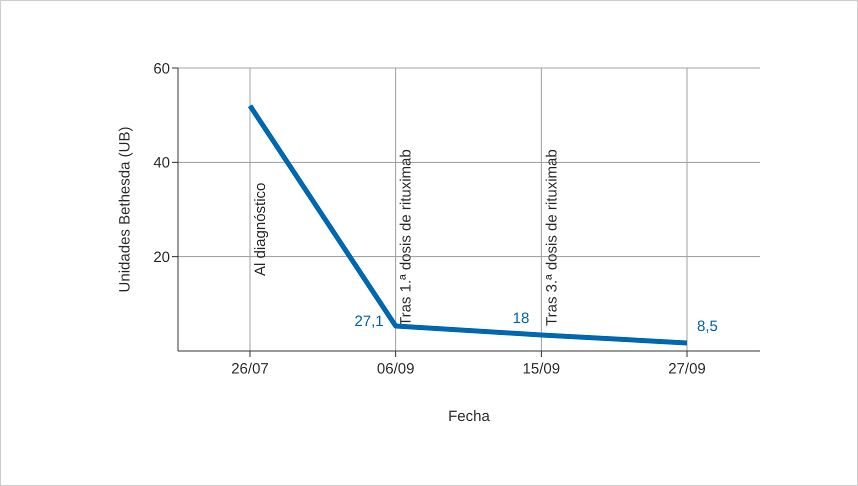 Image resolution: width=858 pixels, height=486 pixels. Describe the element at coordinates (161, 257) in the screenshot. I see `y-tick-label: 20` at that location.